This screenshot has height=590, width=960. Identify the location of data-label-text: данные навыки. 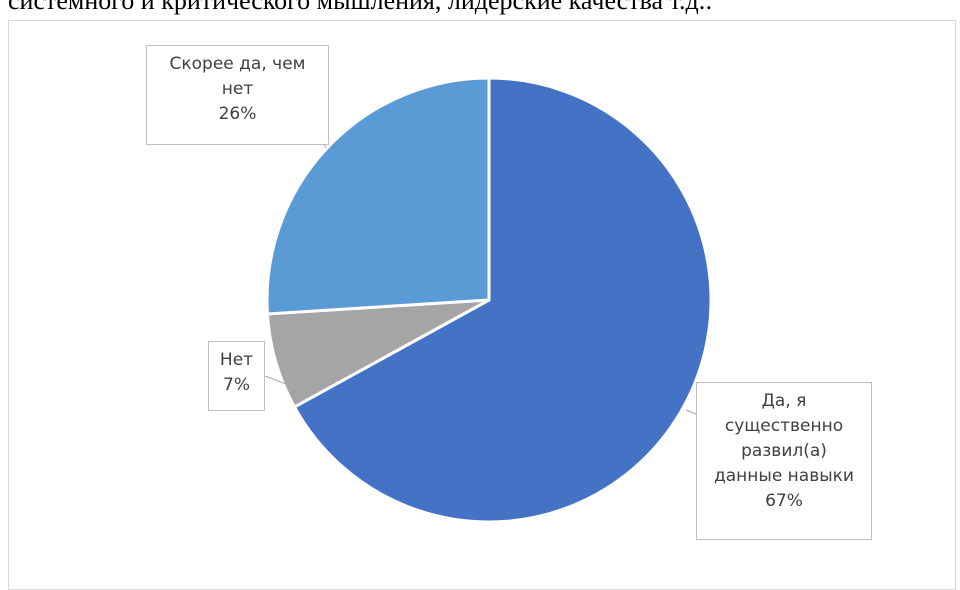
(784, 476).